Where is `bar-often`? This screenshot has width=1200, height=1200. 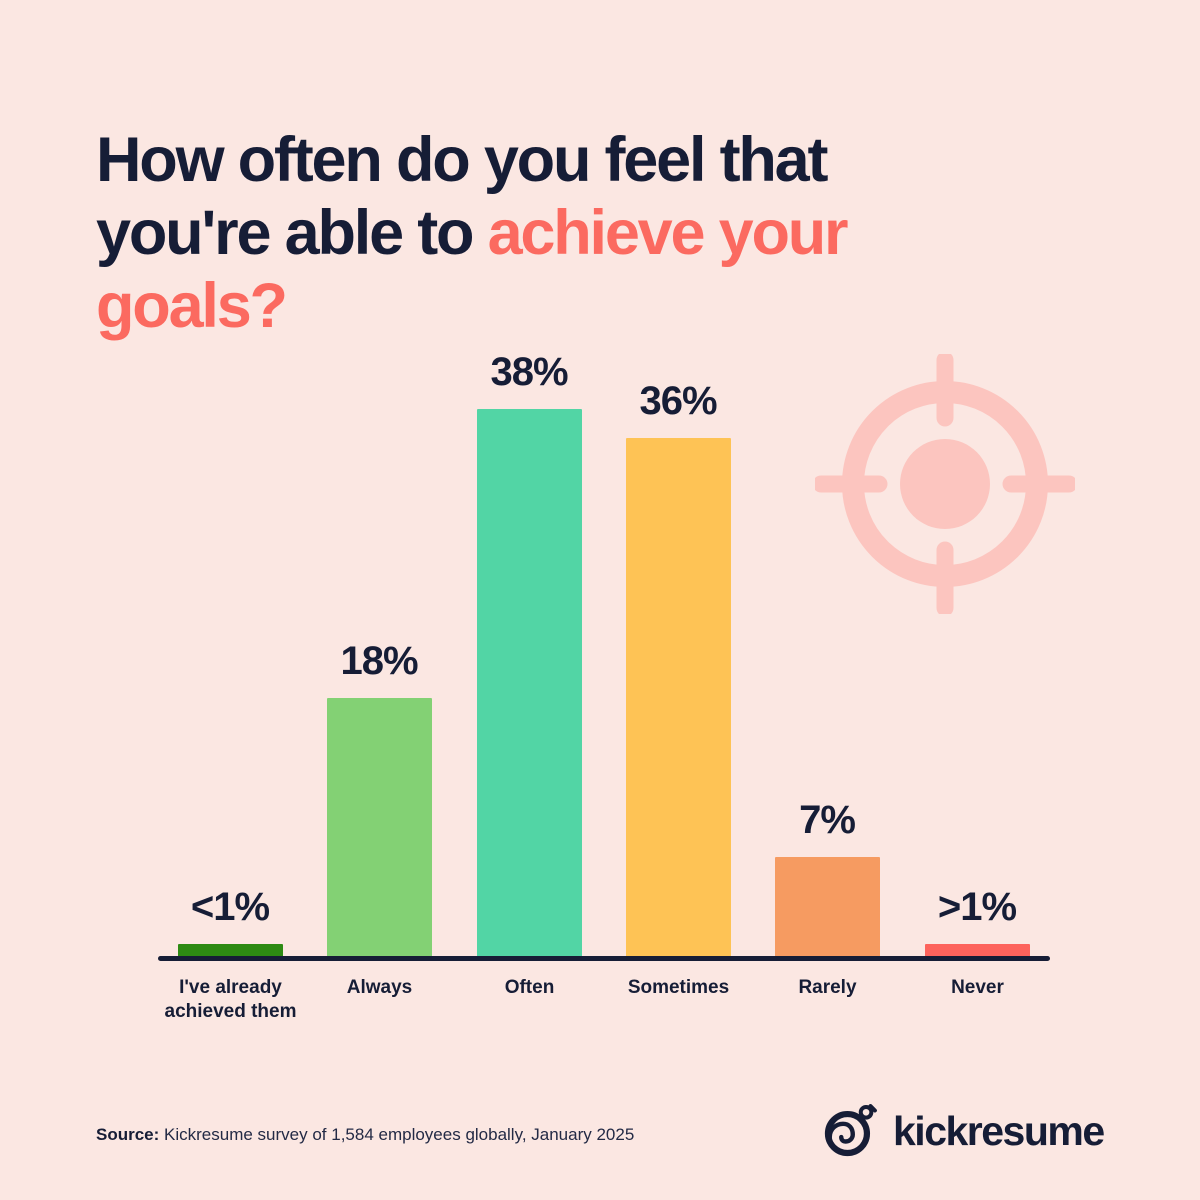 bar-often is located at coordinates (529, 683).